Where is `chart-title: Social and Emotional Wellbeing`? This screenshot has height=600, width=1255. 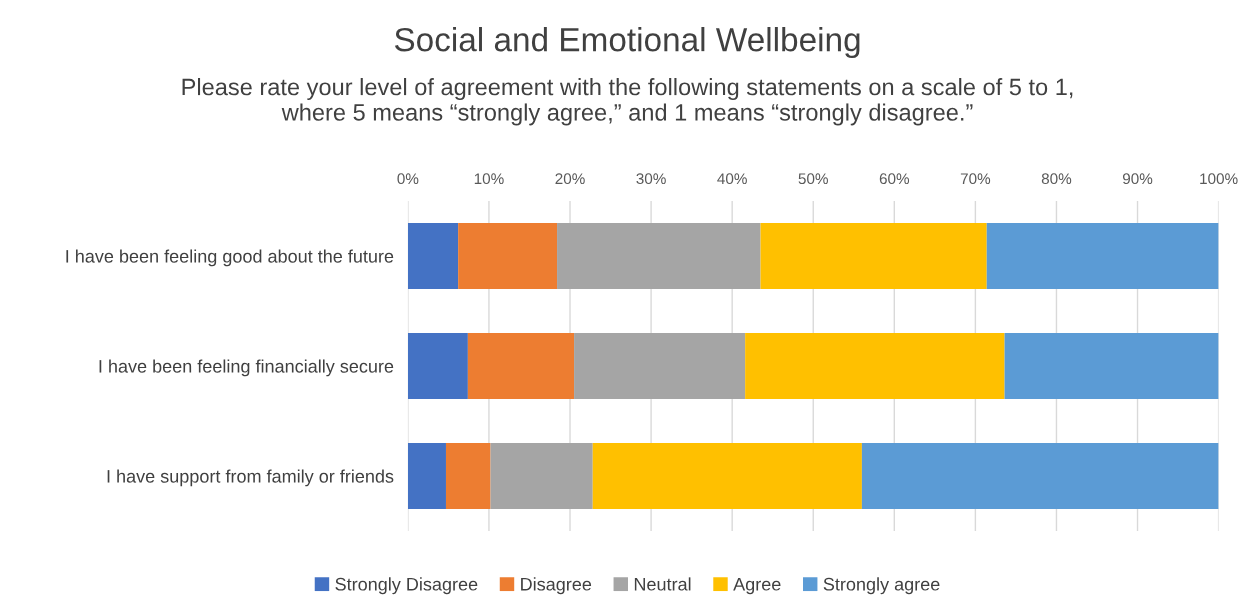 chart-title: Social and Emotional Wellbeing is located at coordinates (627, 43).